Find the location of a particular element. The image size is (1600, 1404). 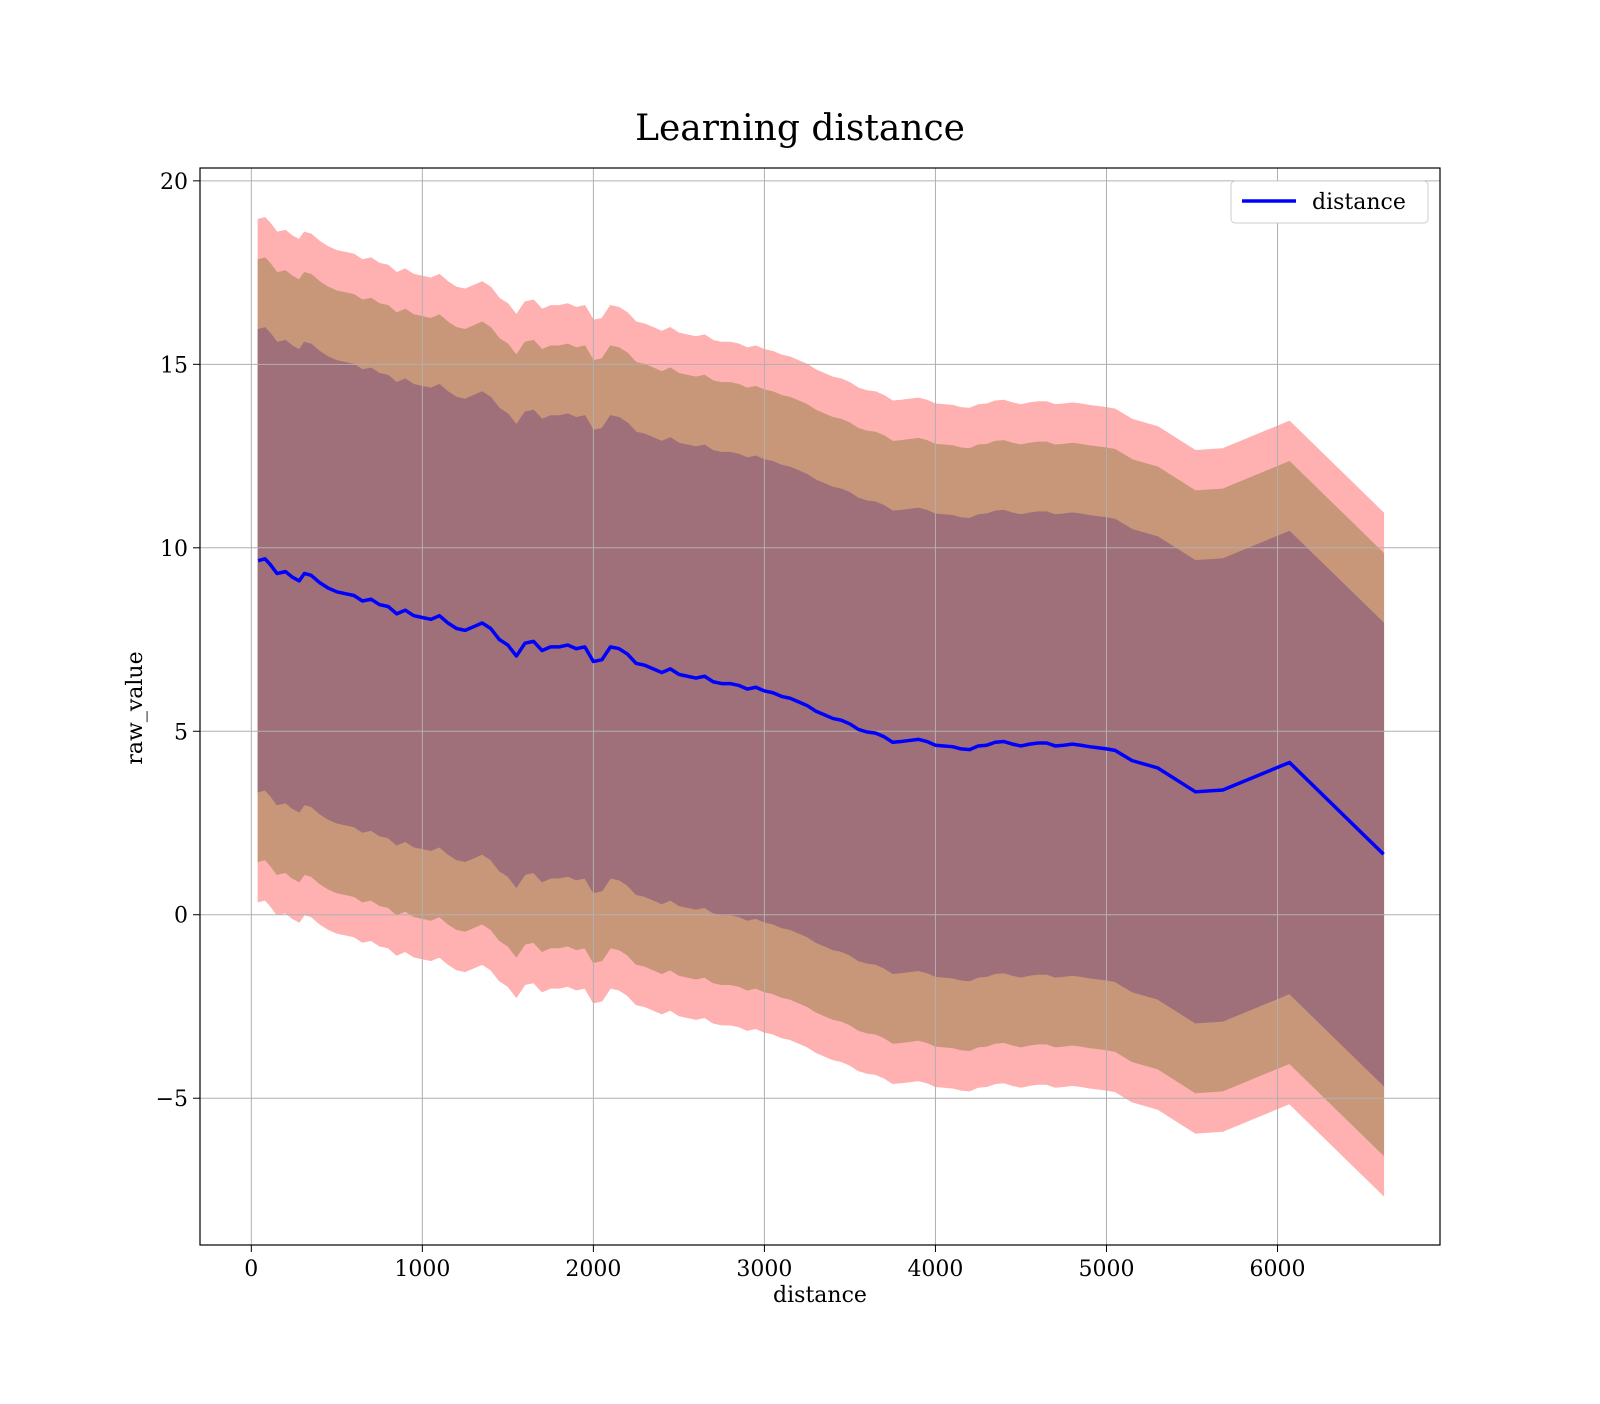

legend-box is located at coordinates (1329, 202).